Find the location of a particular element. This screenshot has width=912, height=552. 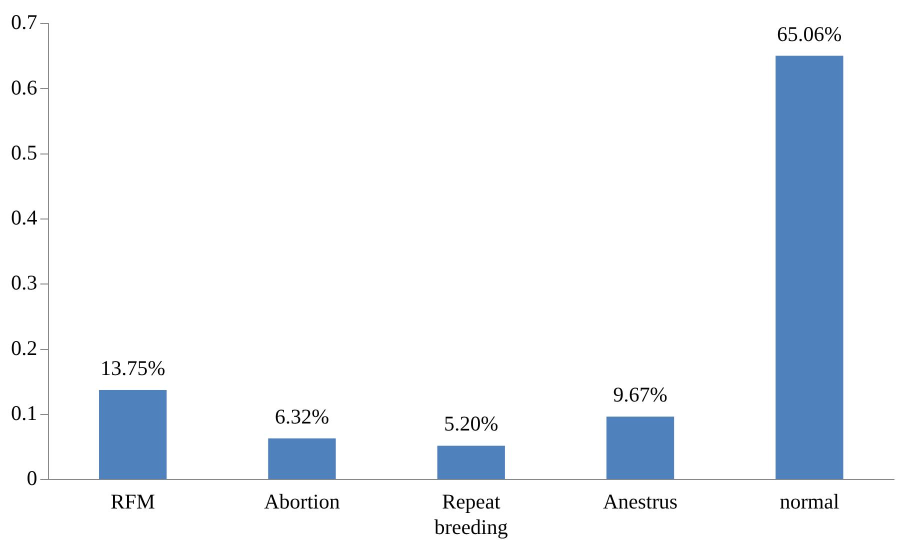

y-tick-label: 0.2 is located at coordinates (24, 348).